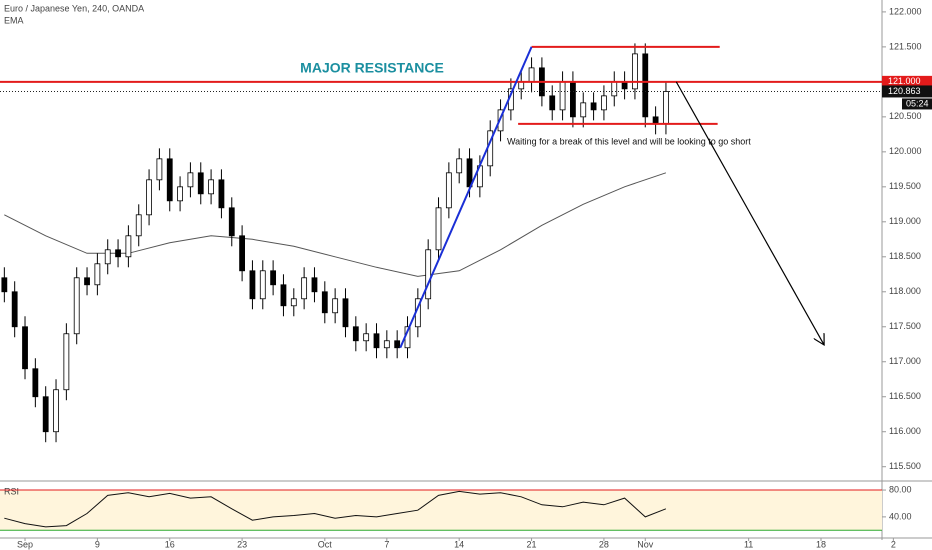  What do you see at coordinates (170, 544) in the screenshot?
I see `x-tick-label: 16` at bounding box center [170, 544].